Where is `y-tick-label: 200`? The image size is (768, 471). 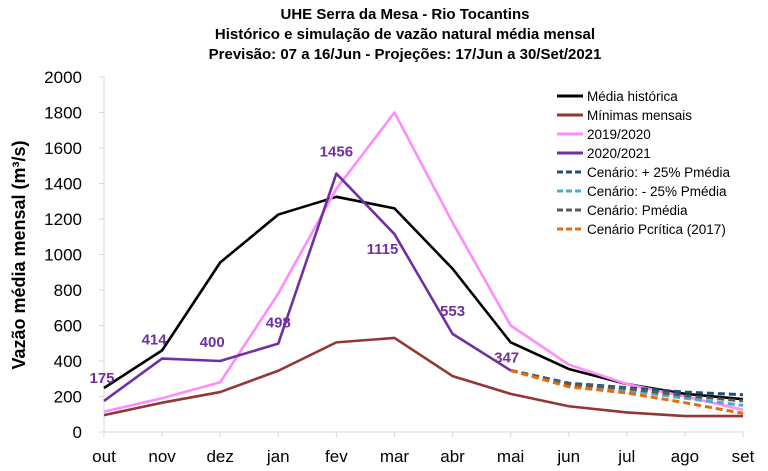 y-tick-label: 200 is located at coordinates (68, 397).